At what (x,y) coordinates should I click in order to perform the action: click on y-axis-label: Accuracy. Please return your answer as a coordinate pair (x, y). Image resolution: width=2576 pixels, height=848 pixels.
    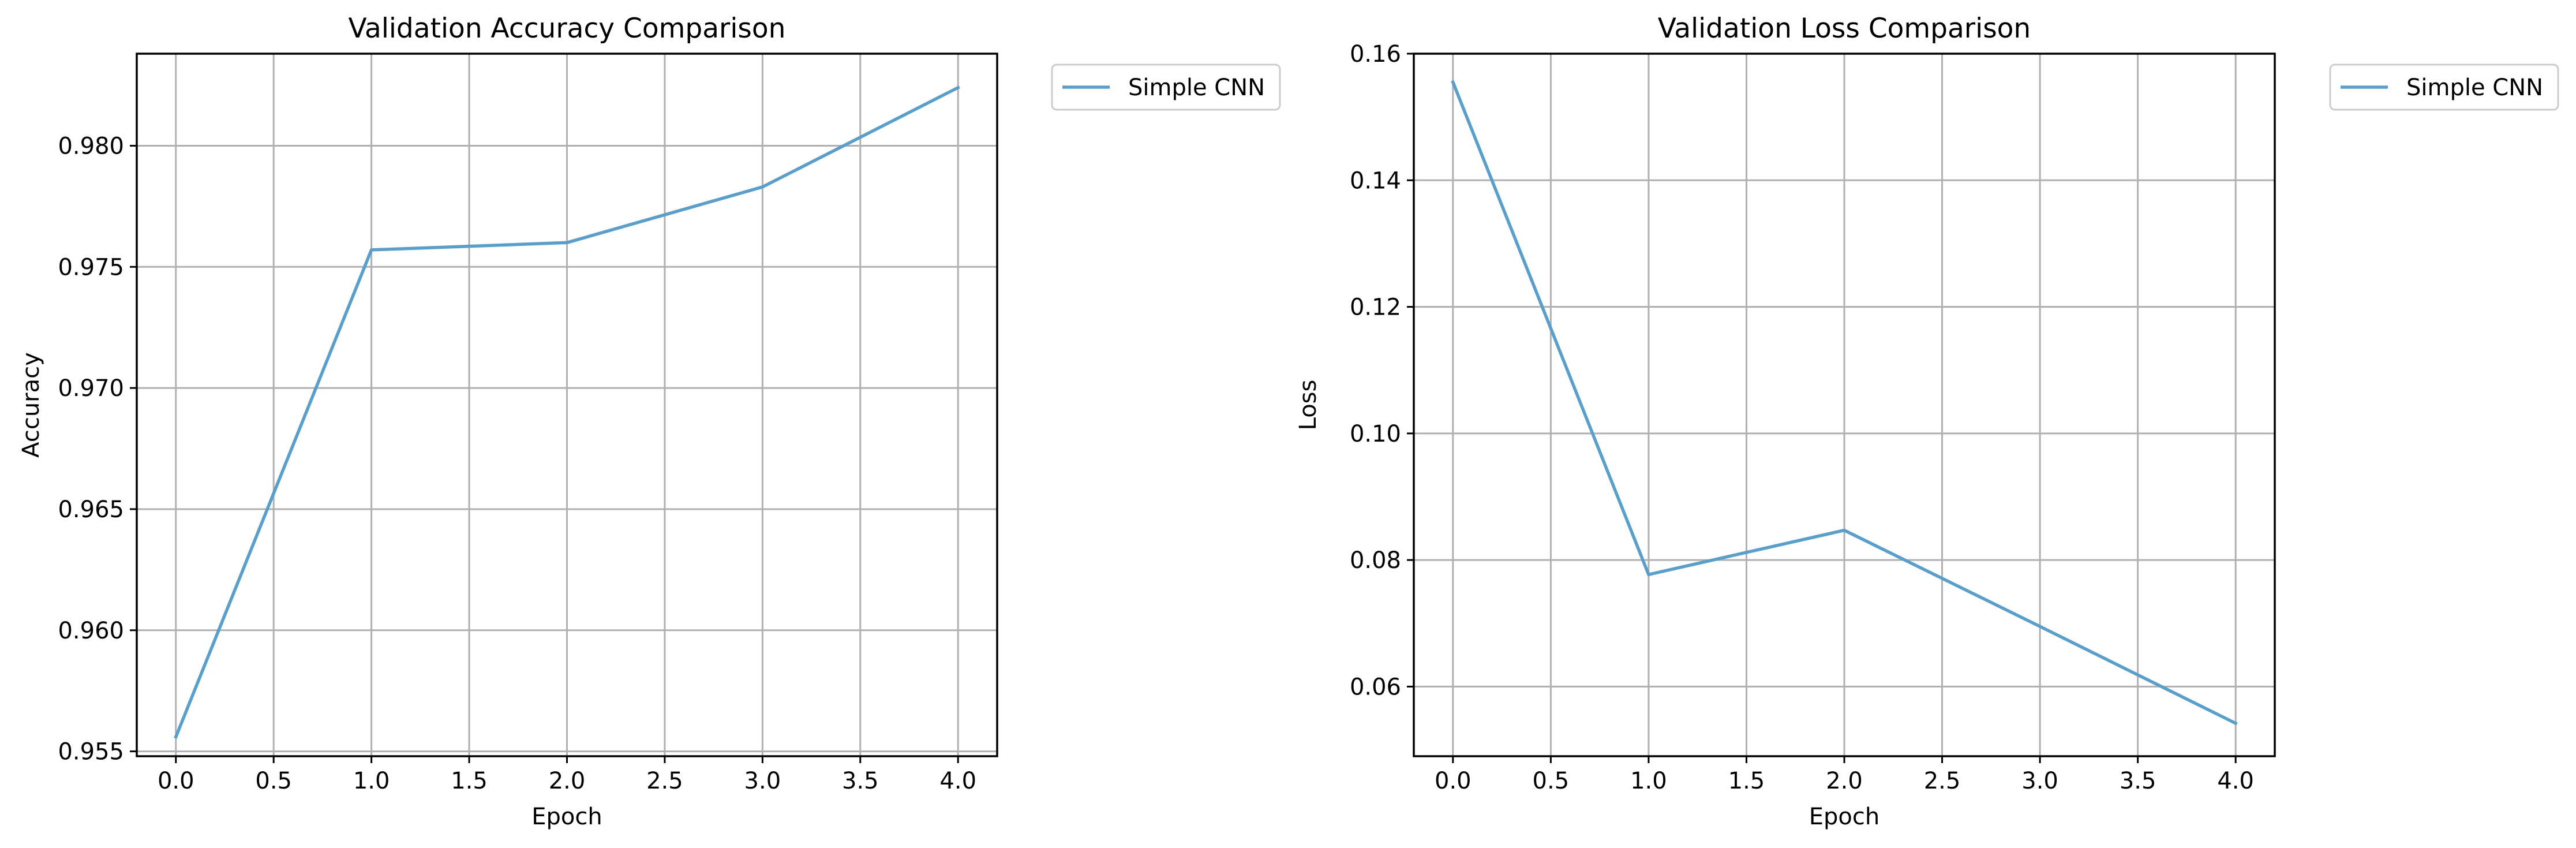
    Looking at the image, I should click on (31, 405).